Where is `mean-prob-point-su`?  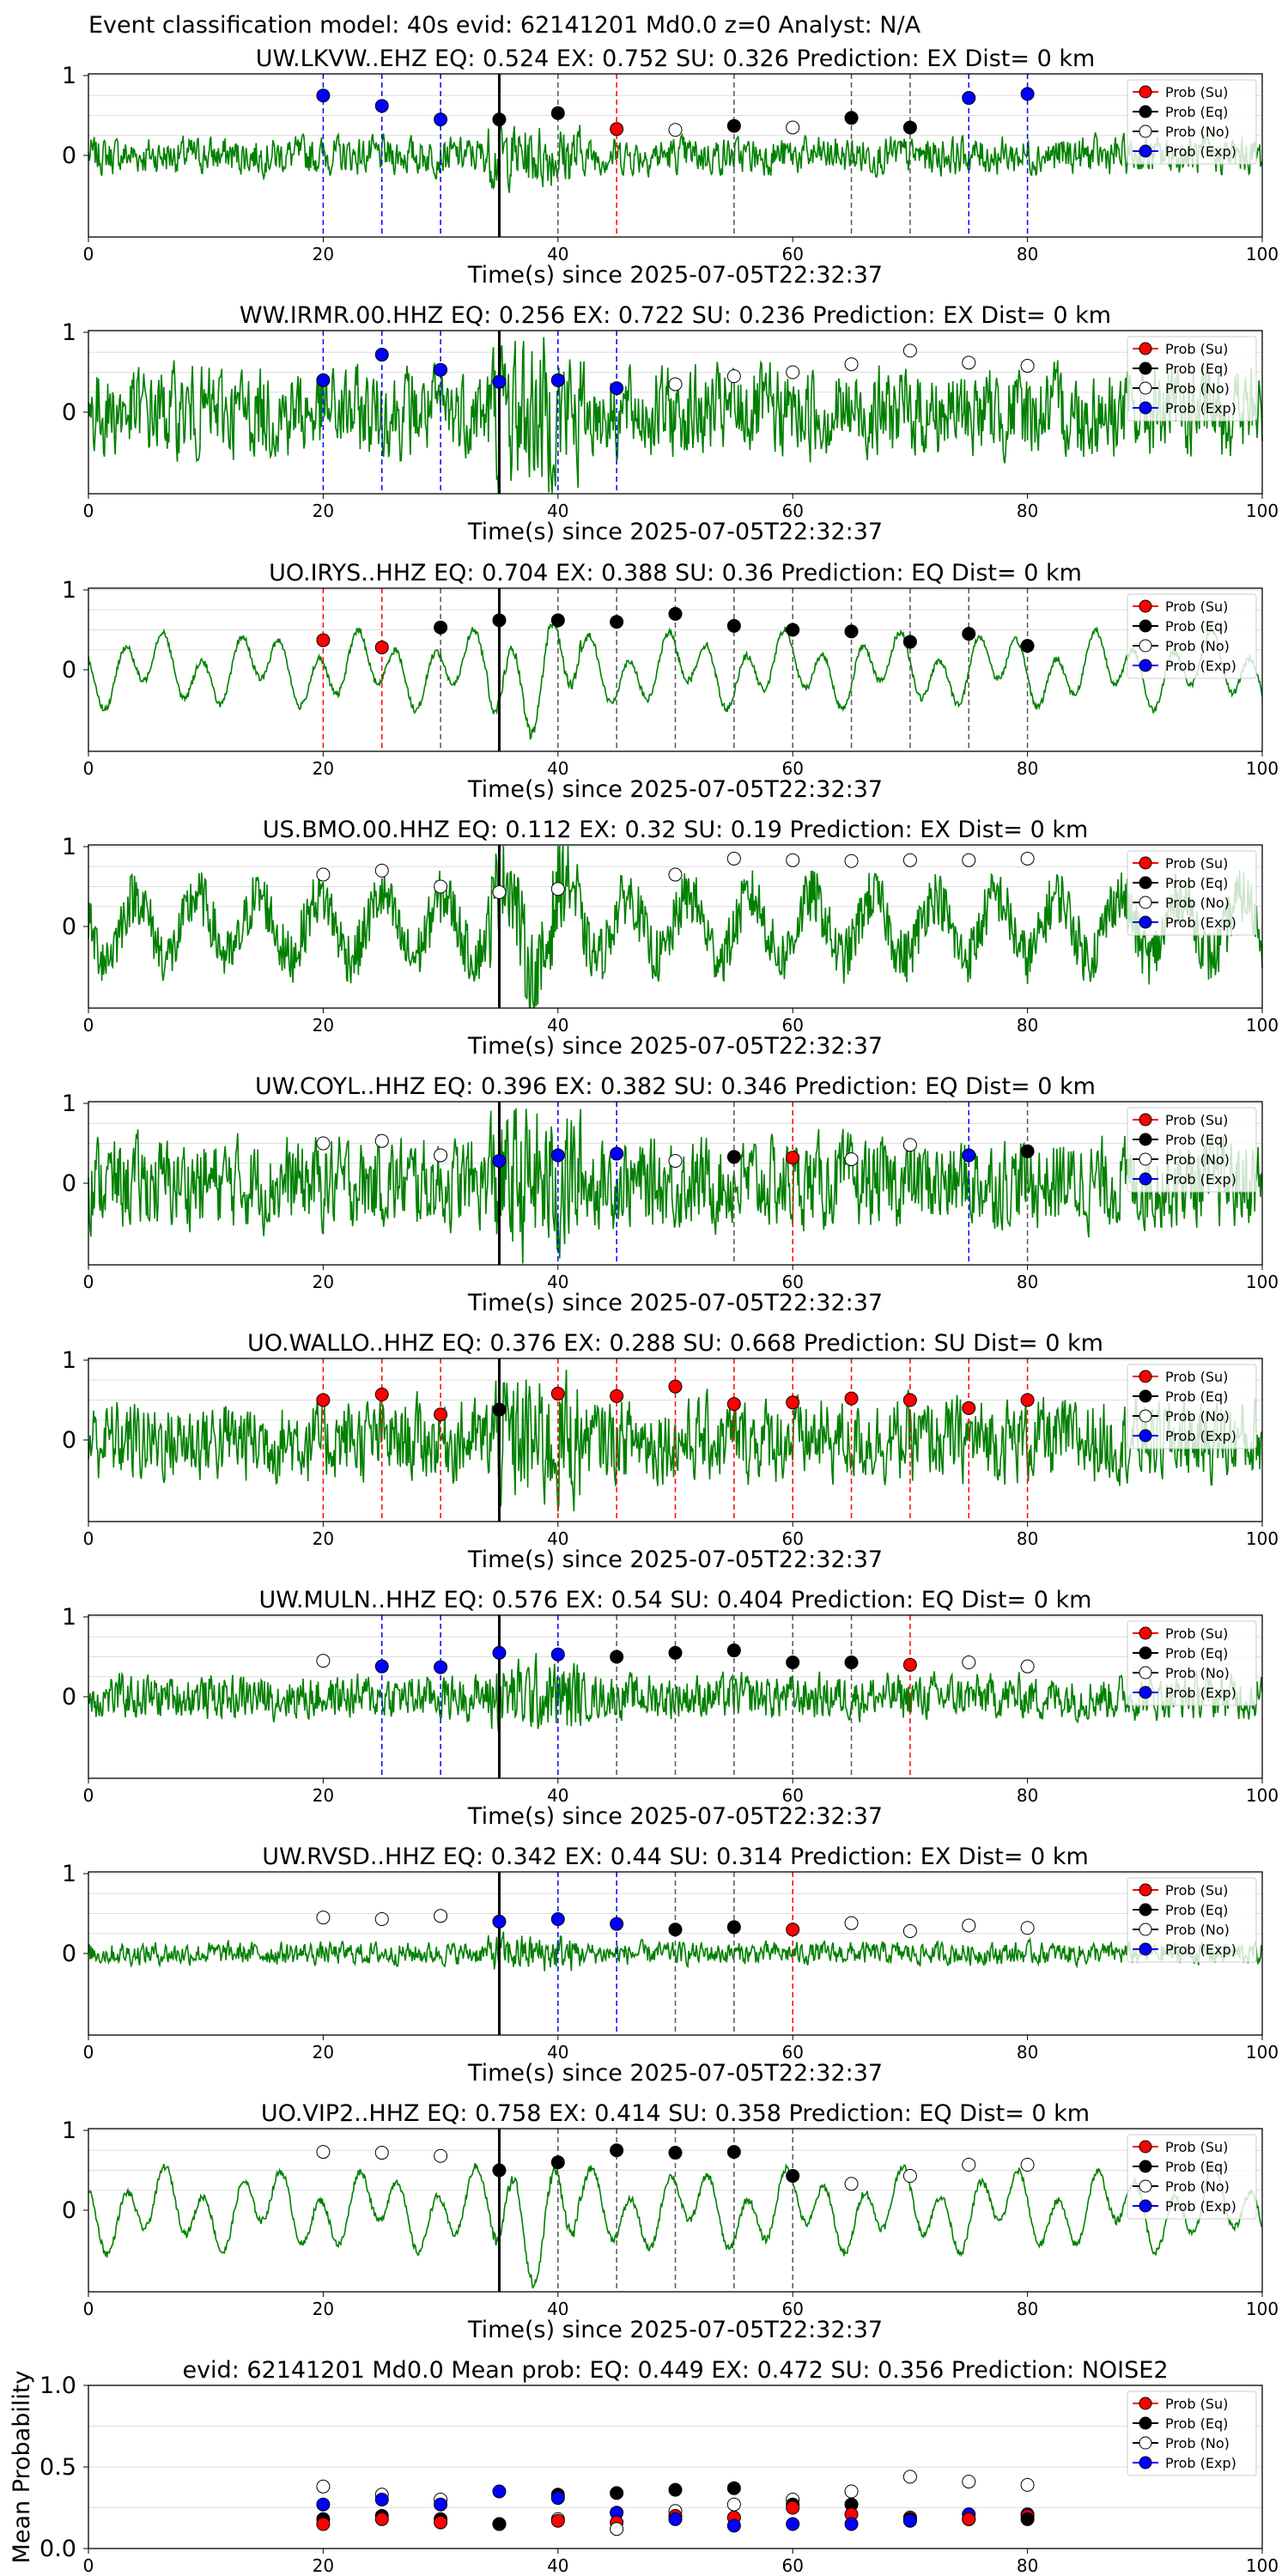
mean-prob-point-su is located at coordinates (793, 2507).